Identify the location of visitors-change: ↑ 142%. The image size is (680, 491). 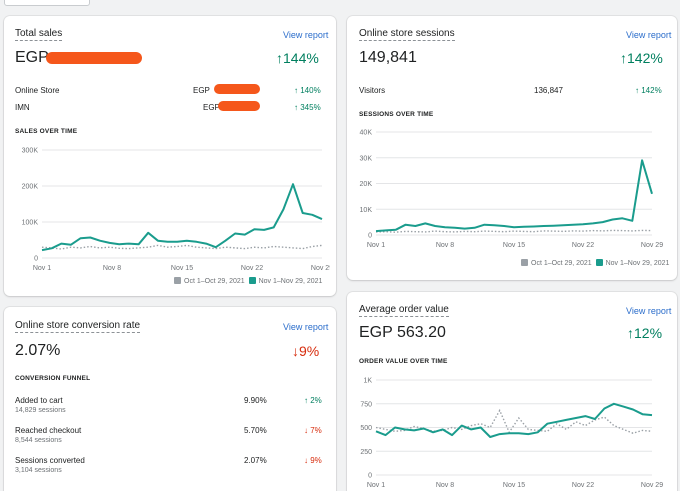
(648, 90).